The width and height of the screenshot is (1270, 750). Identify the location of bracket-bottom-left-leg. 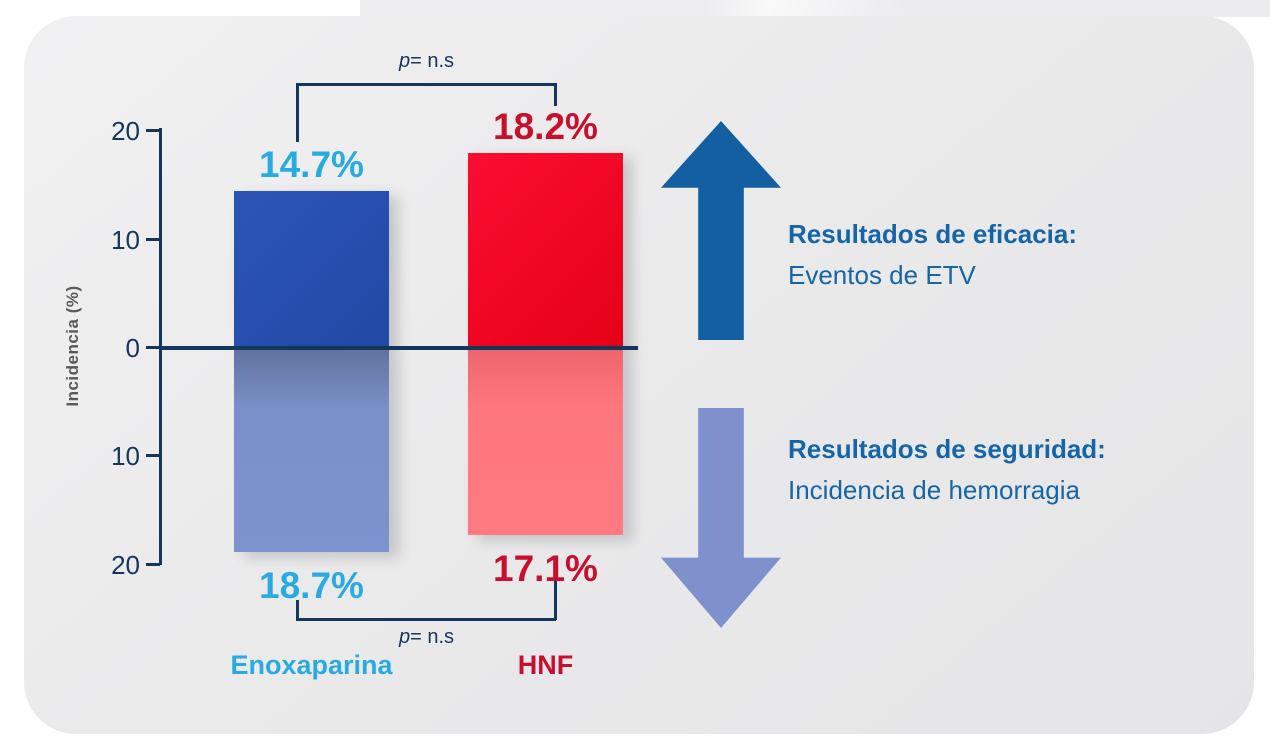
(297, 610).